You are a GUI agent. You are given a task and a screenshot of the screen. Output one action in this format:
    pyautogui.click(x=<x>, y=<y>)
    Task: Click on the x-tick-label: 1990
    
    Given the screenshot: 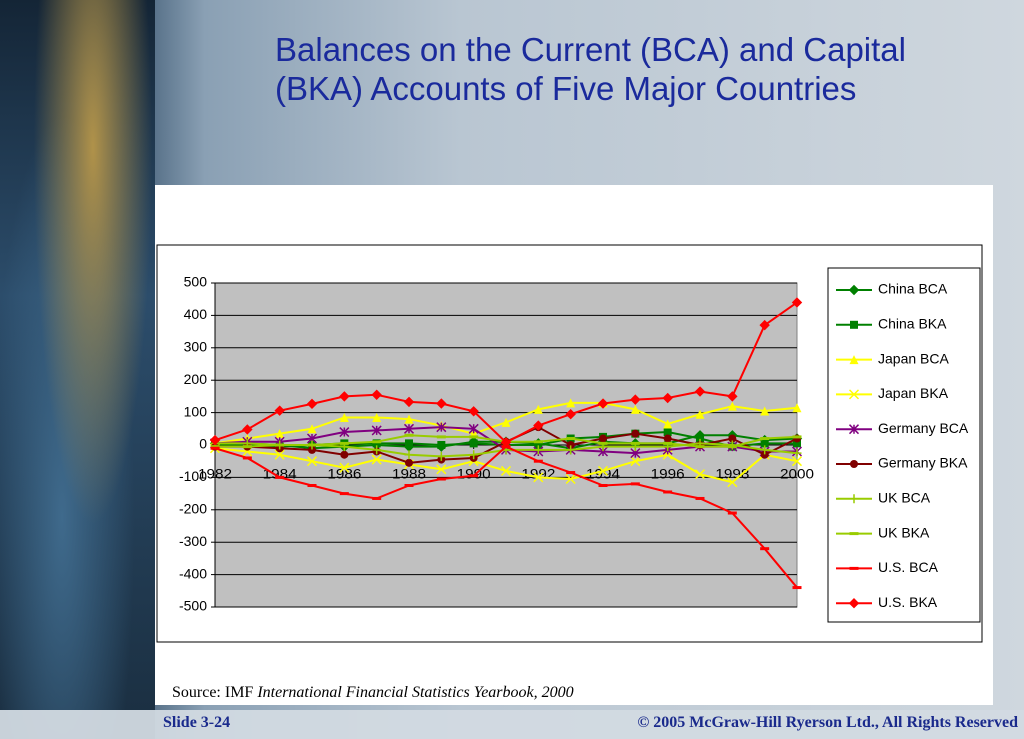 What is the action you would take?
    pyautogui.click(x=474, y=474)
    